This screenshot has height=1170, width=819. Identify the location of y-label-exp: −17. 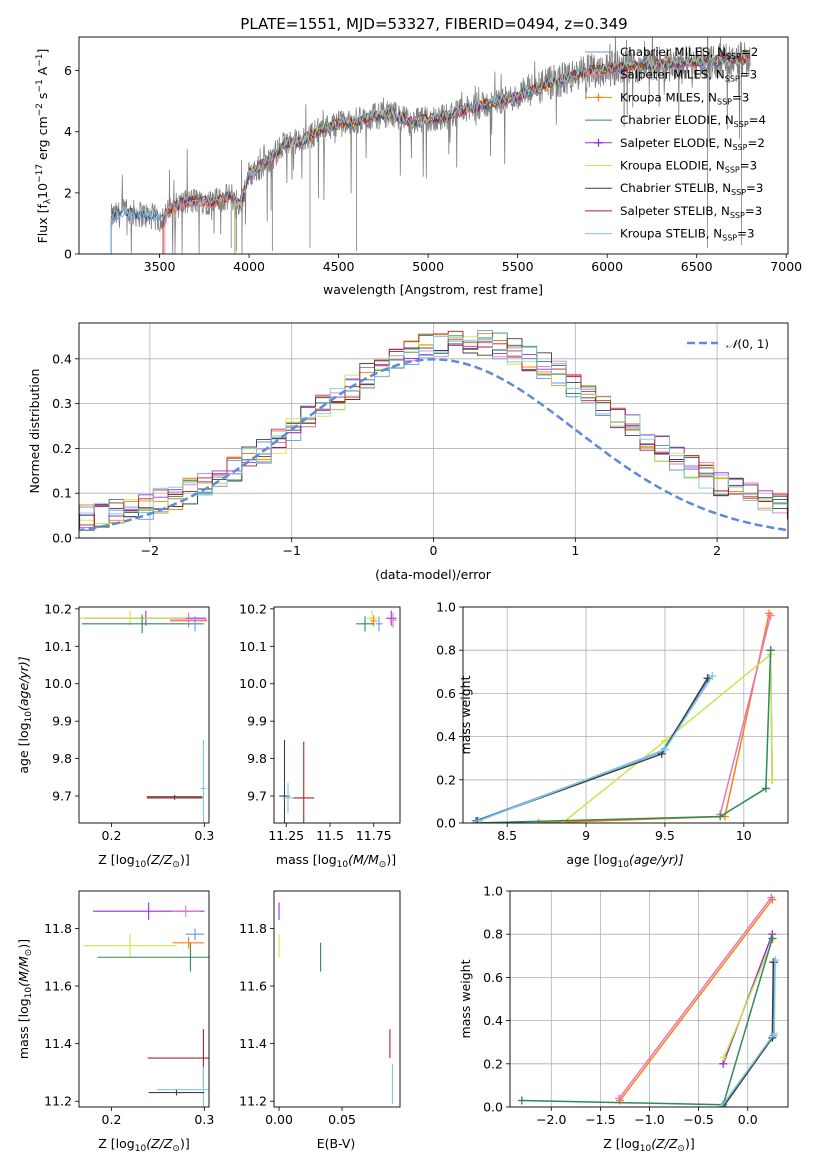
(40, 173).